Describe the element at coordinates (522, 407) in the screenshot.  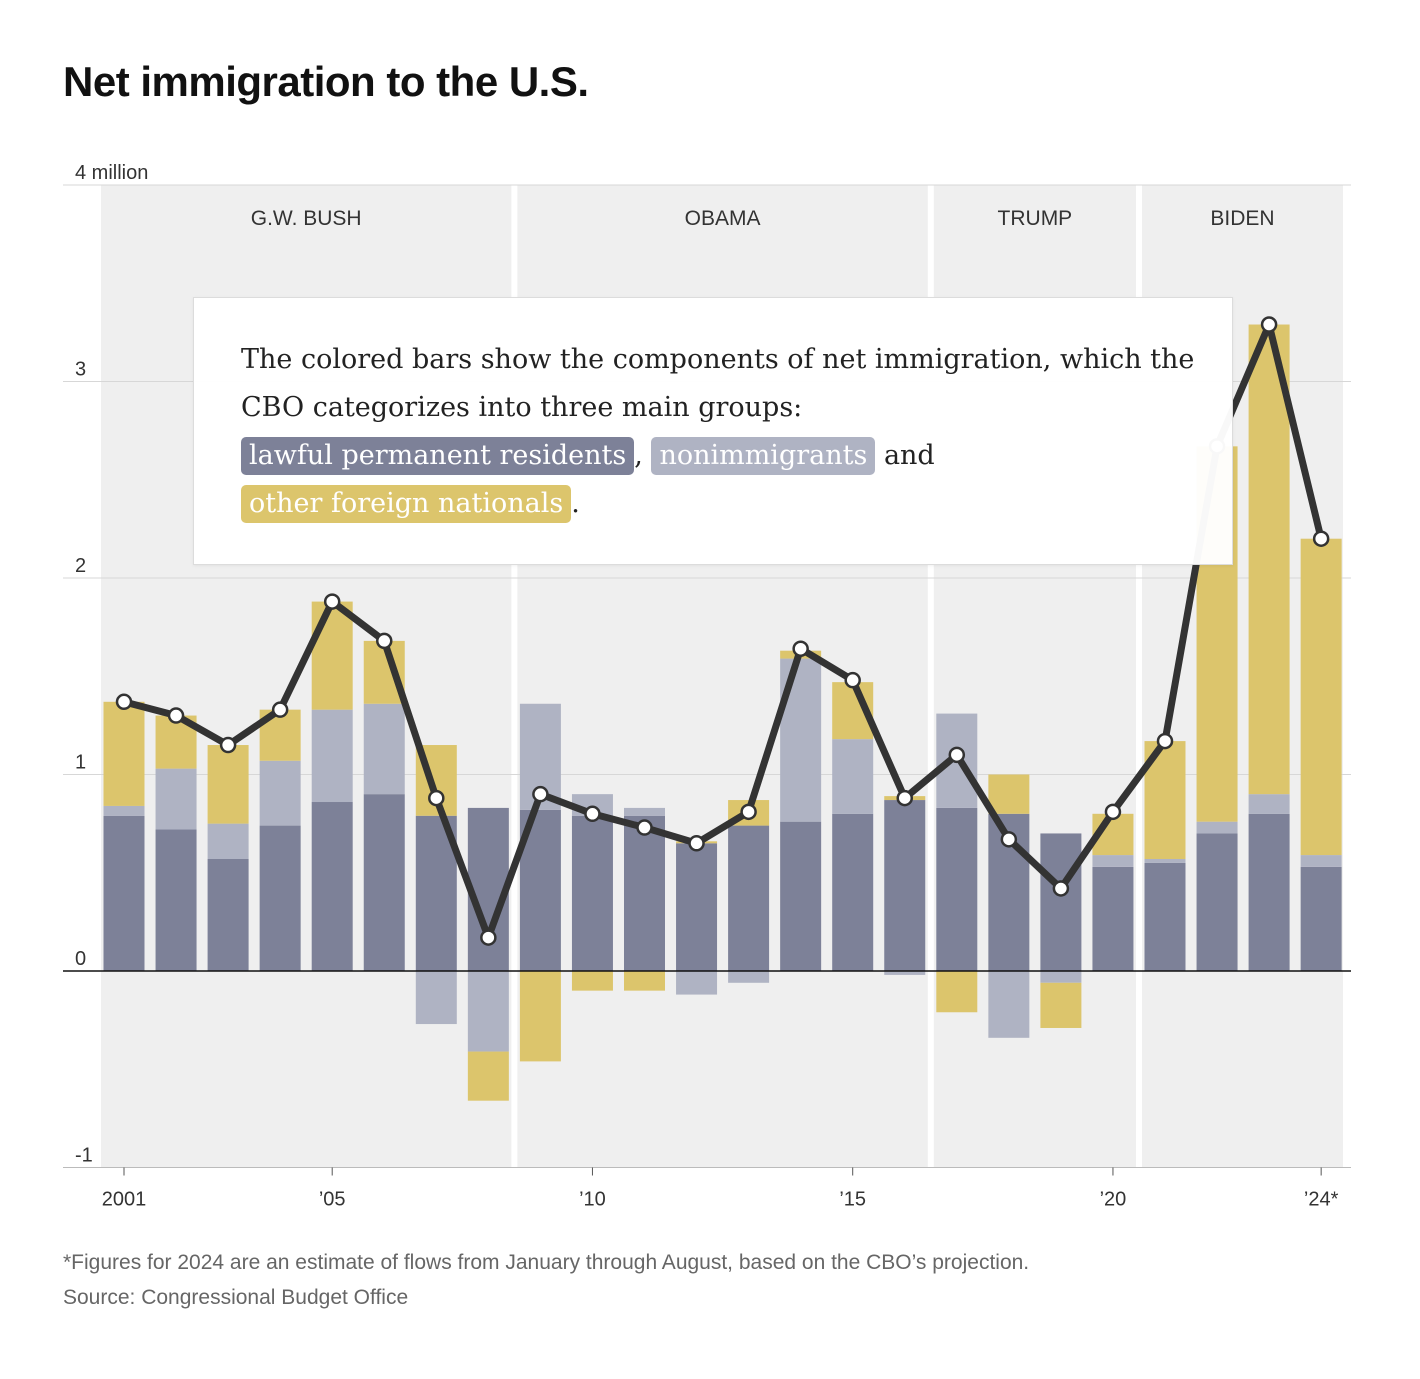
I see `annotation-line-2: CBO categorizes into three main groups:` at that location.